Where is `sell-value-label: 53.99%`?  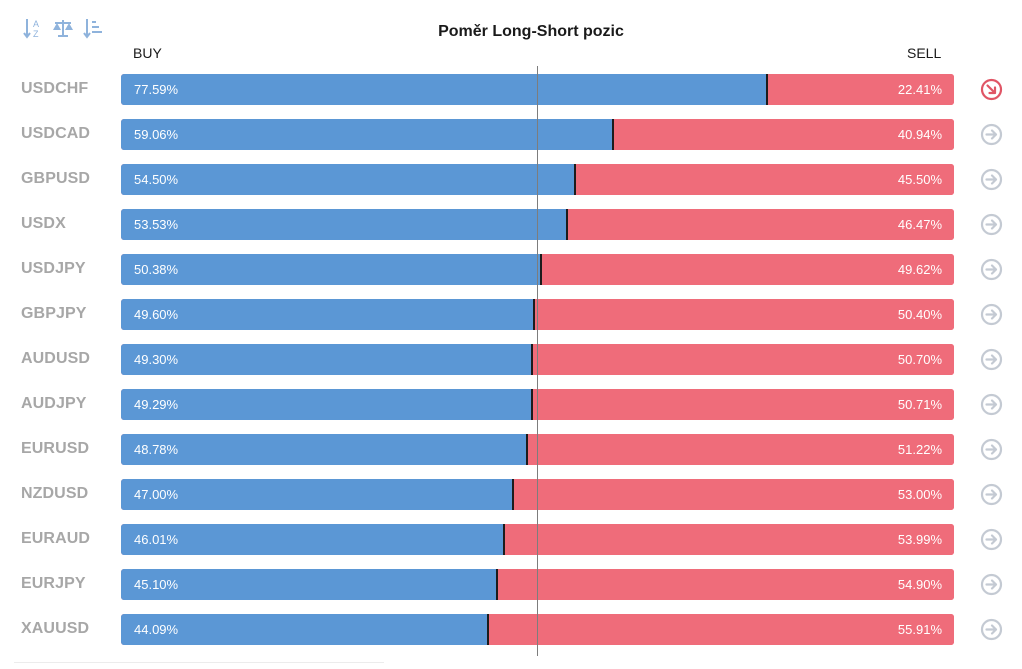
sell-value-label: 53.99% is located at coordinates (919, 539).